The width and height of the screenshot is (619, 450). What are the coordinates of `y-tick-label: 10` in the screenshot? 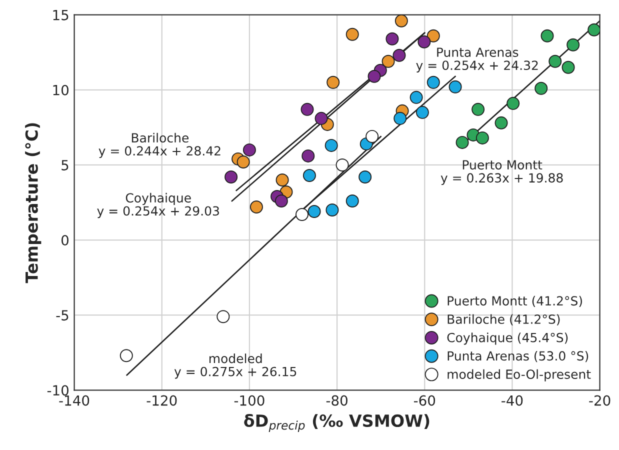 It's located at (60, 90).